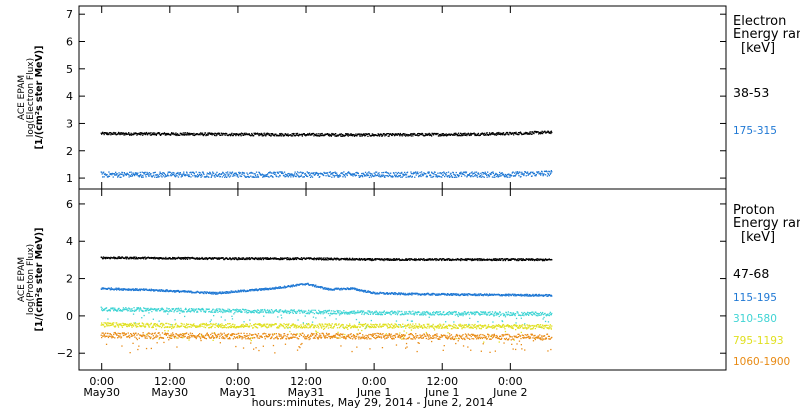  Describe the element at coordinates (758, 48) in the screenshot. I see `electron-legend-unit: [keV]` at that location.